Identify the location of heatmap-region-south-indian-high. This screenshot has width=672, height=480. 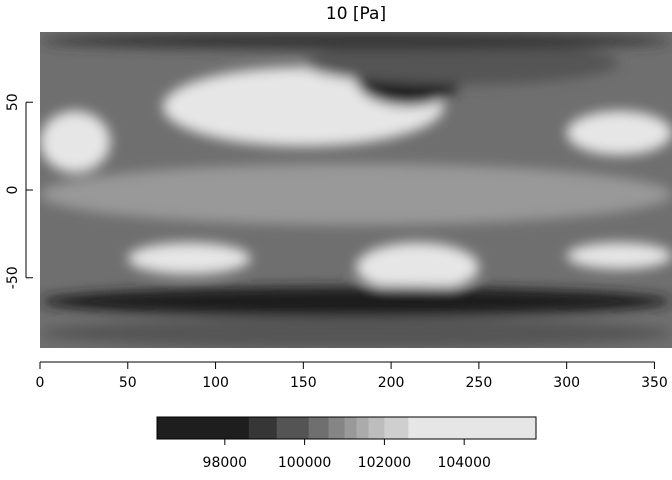
(189, 258).